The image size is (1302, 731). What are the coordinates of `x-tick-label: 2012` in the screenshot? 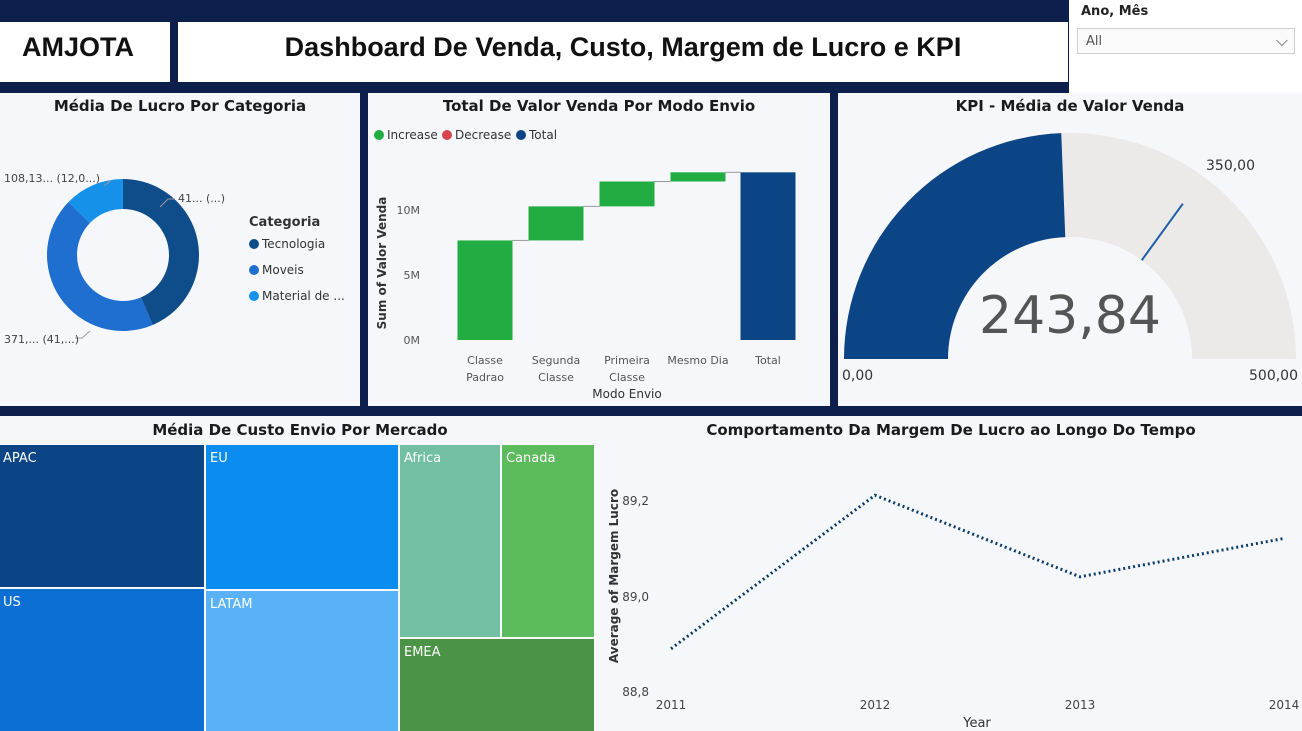 It's located at (875, 705).